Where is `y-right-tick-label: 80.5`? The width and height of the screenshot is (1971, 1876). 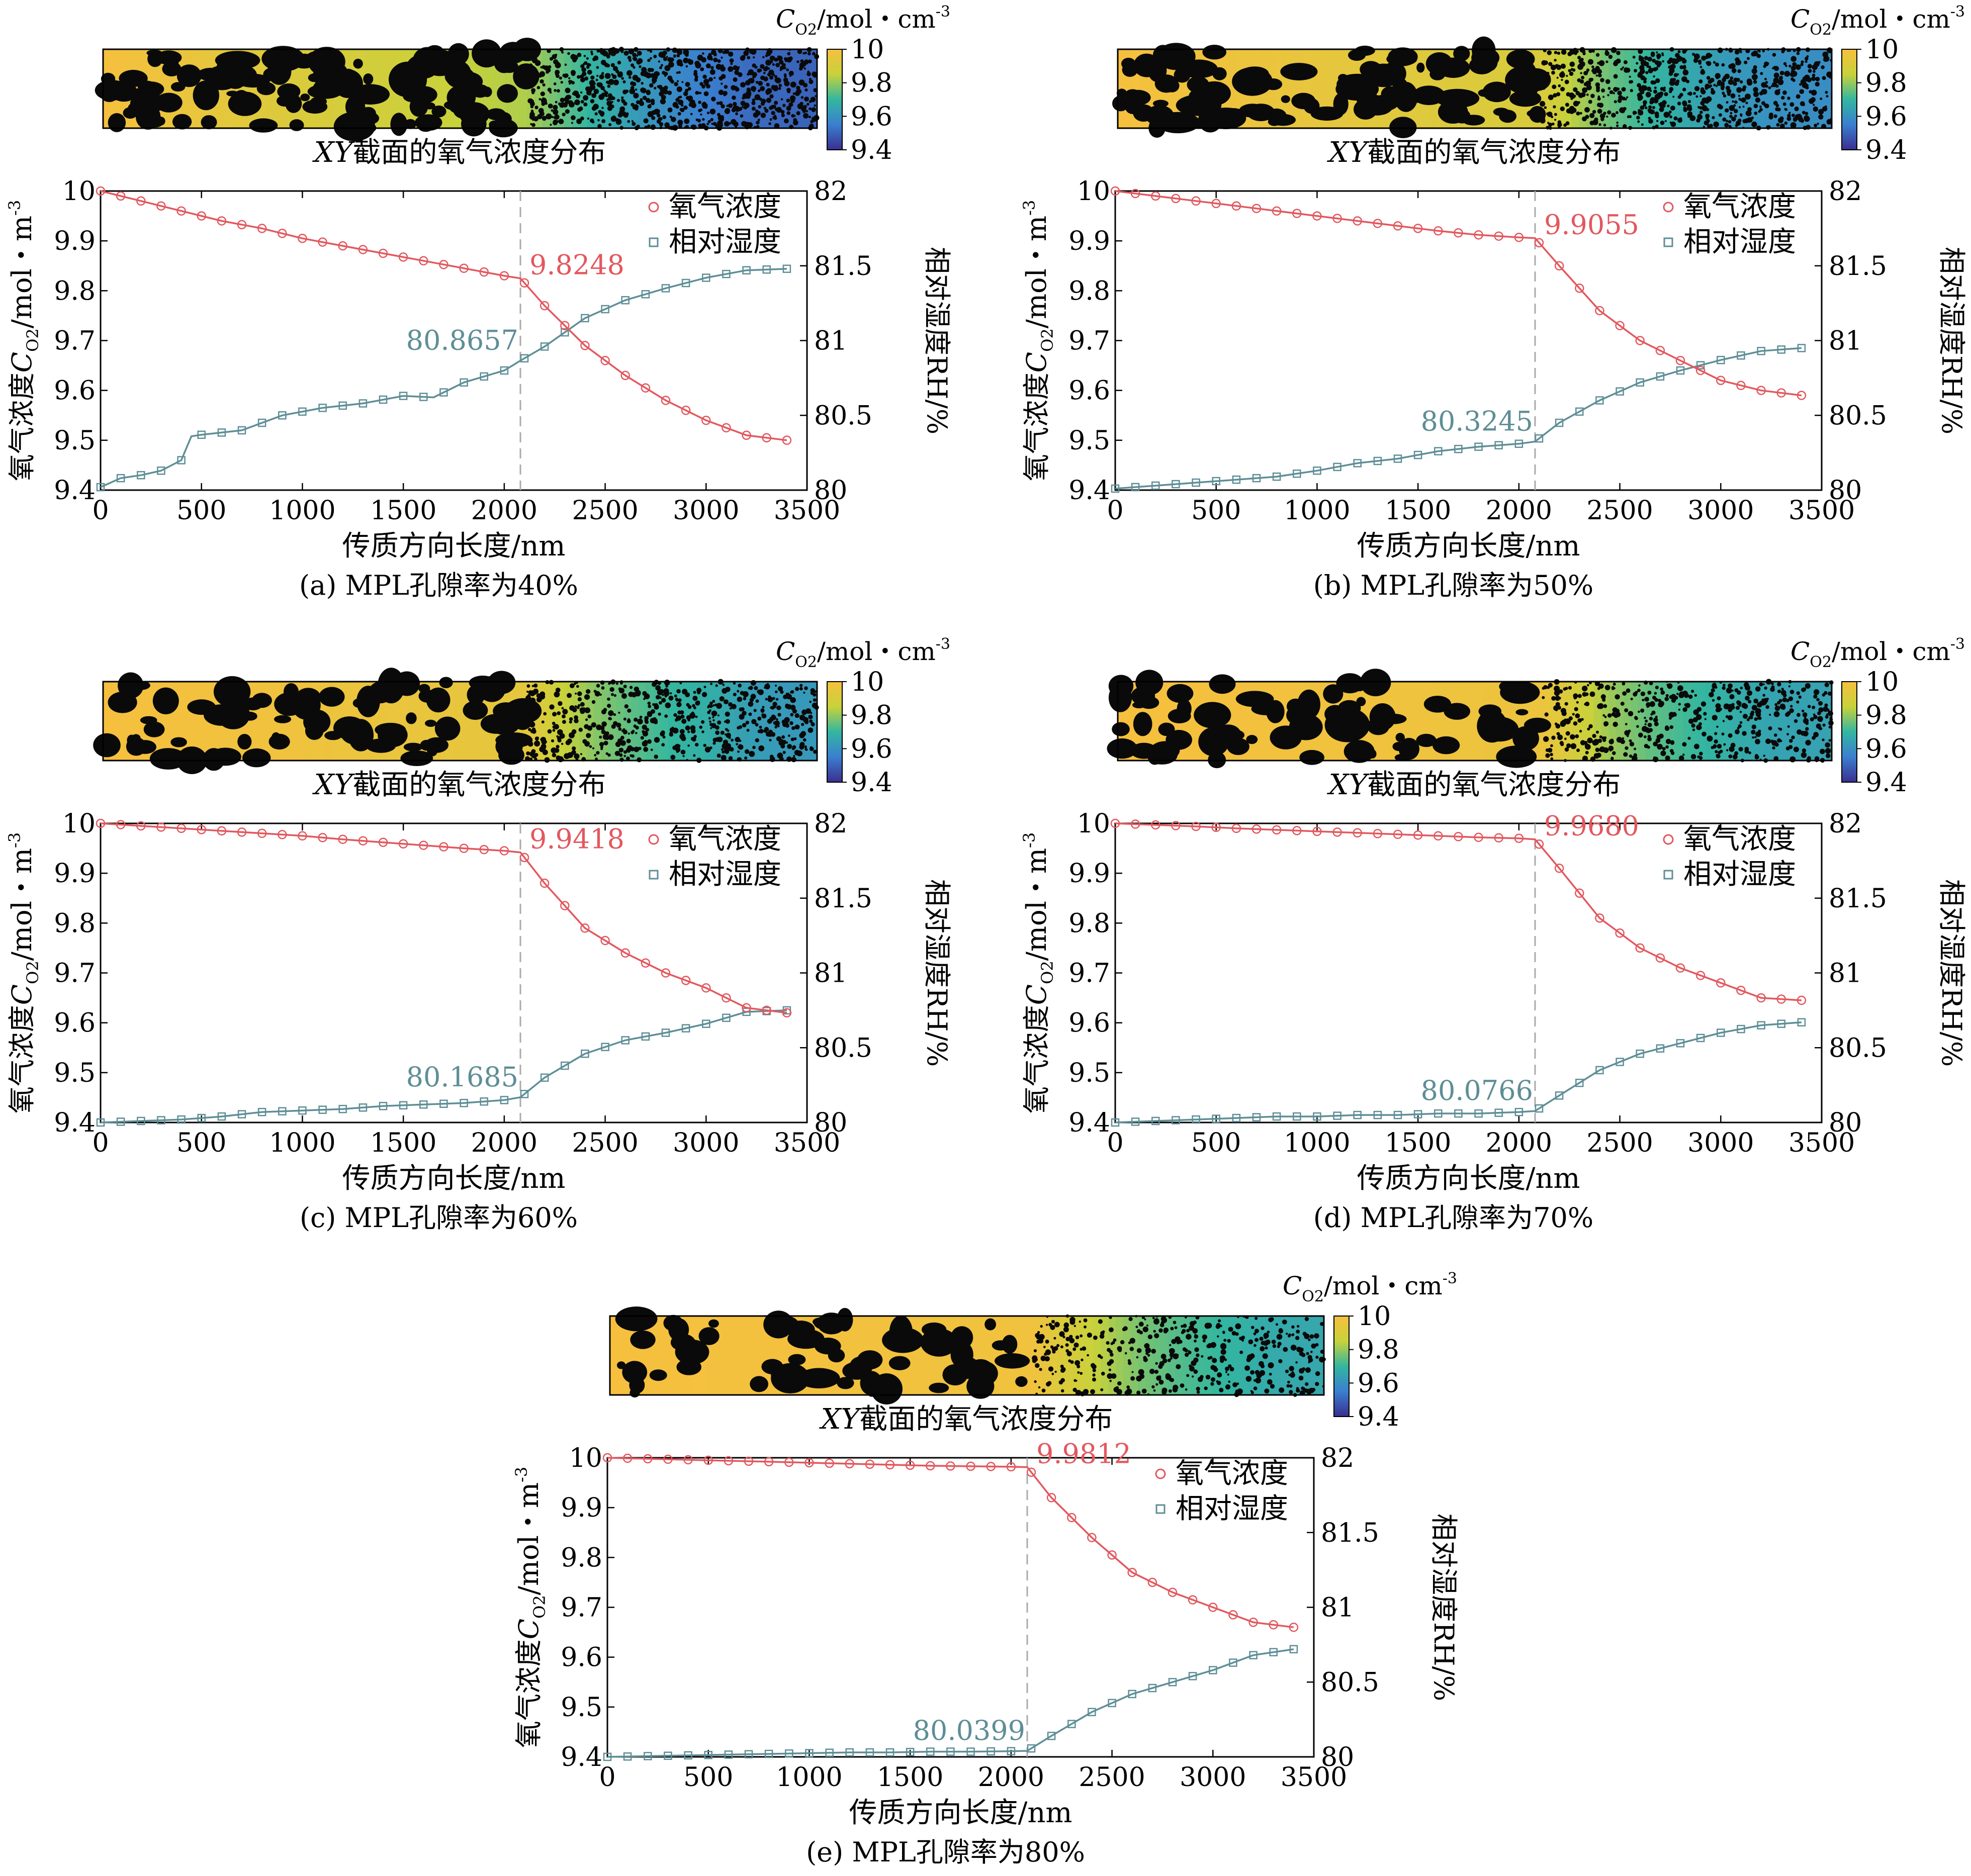 y-right-tick-label: 80.5 is located at coordinates (1858, 416).